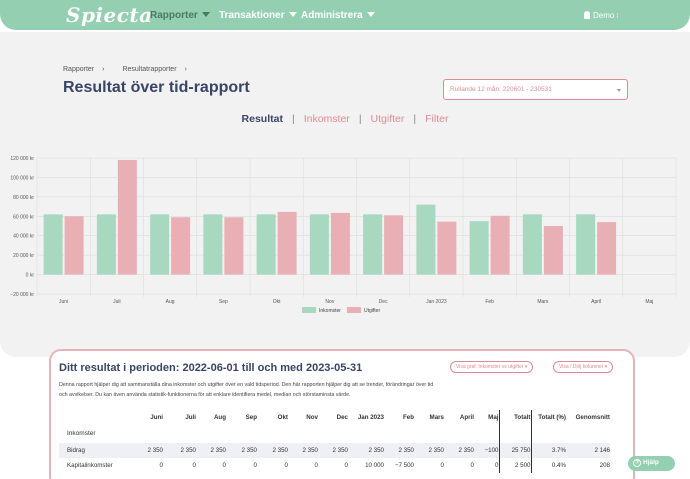 This screenshot has height=479, width=690. I want to click on graph-select: Visa graf: Inkomster vs utgifter ▾, so click(492, 367).